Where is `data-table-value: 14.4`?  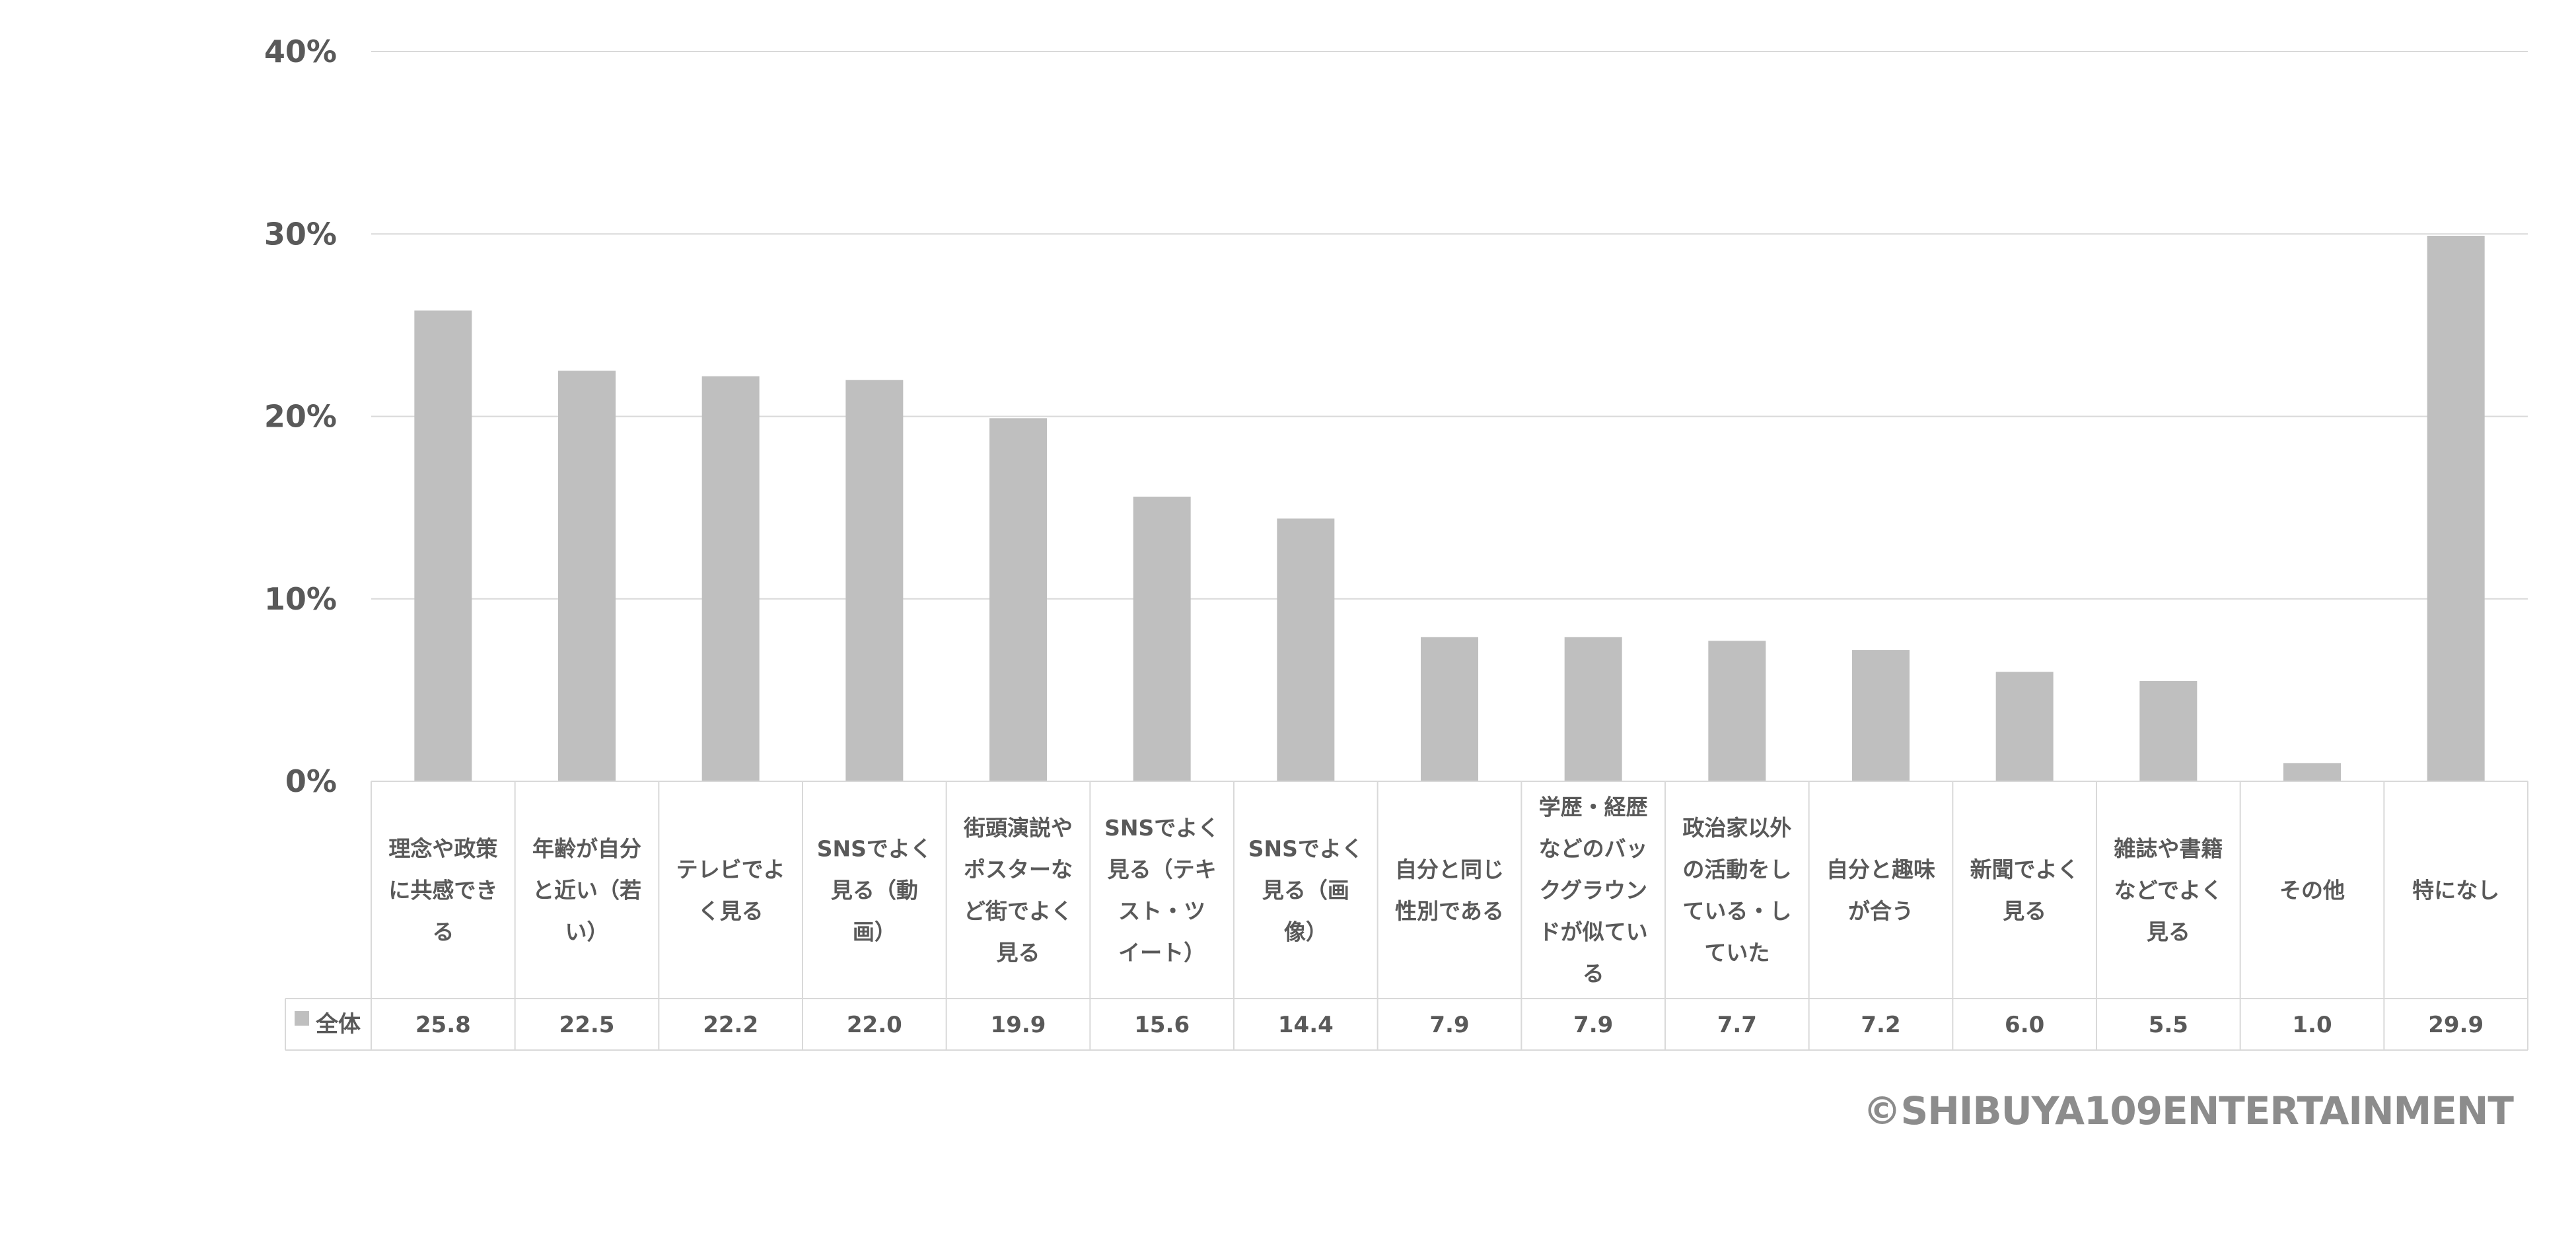 data-table-value: 14.4 is located at coordinates (1306, 1025).